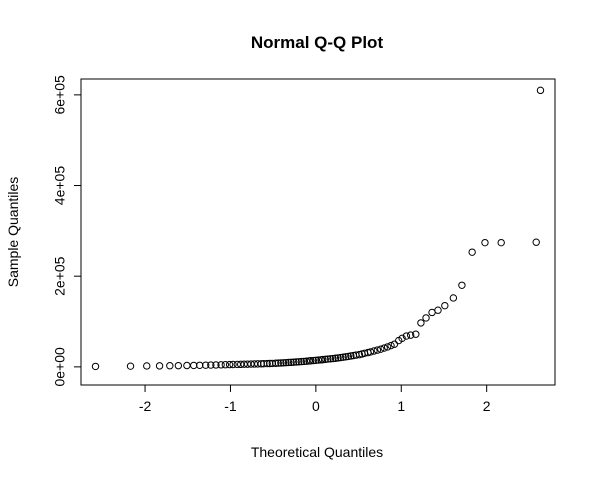  I want to click on x-tick-label: 1, so click(401, 406).